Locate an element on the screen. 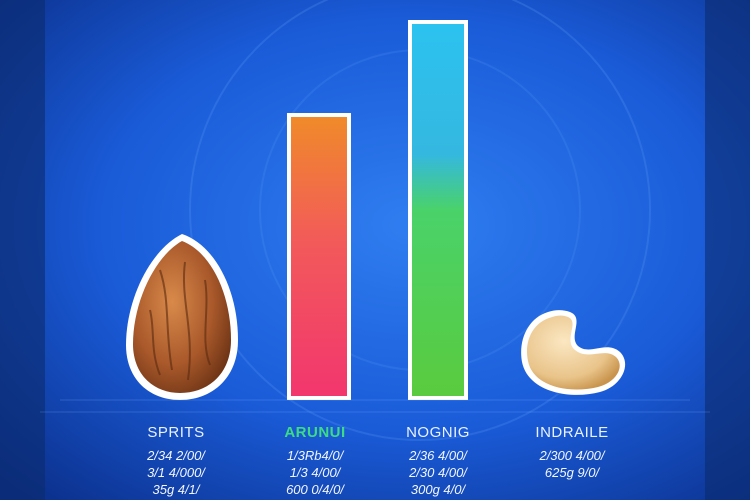 The image size is (750, 500). column-line: 2/30 4/00/ is located at coordinates (438, 472).